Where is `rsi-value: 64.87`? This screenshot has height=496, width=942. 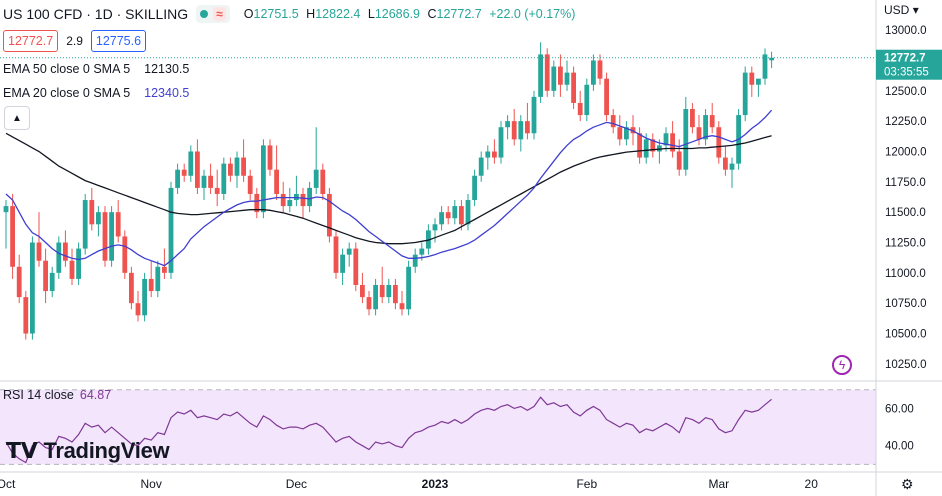 rsi-value: 64.87 is located at coordinates (95, 395).